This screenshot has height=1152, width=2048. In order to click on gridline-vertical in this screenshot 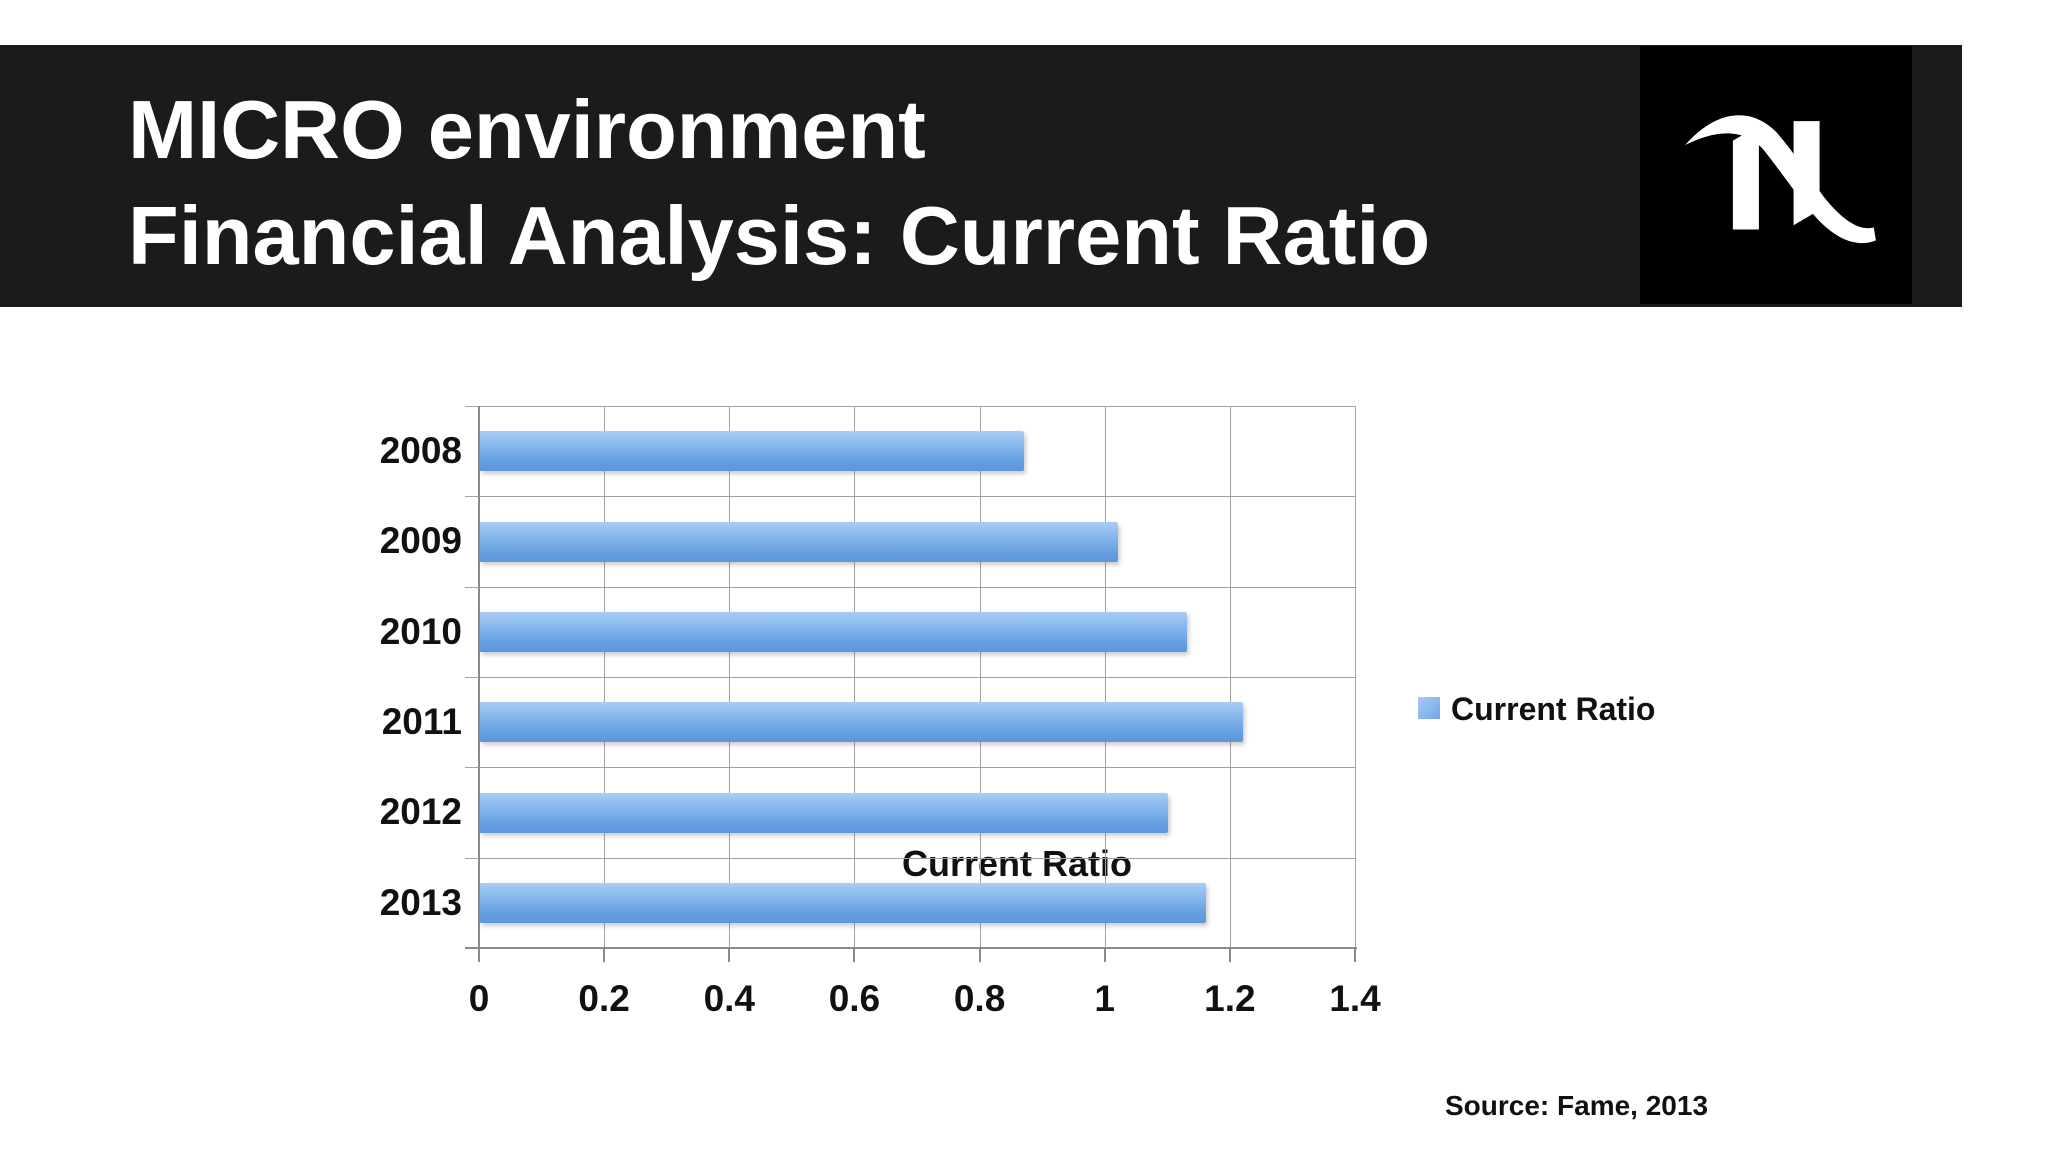, I will do `click(1355, 677)`.